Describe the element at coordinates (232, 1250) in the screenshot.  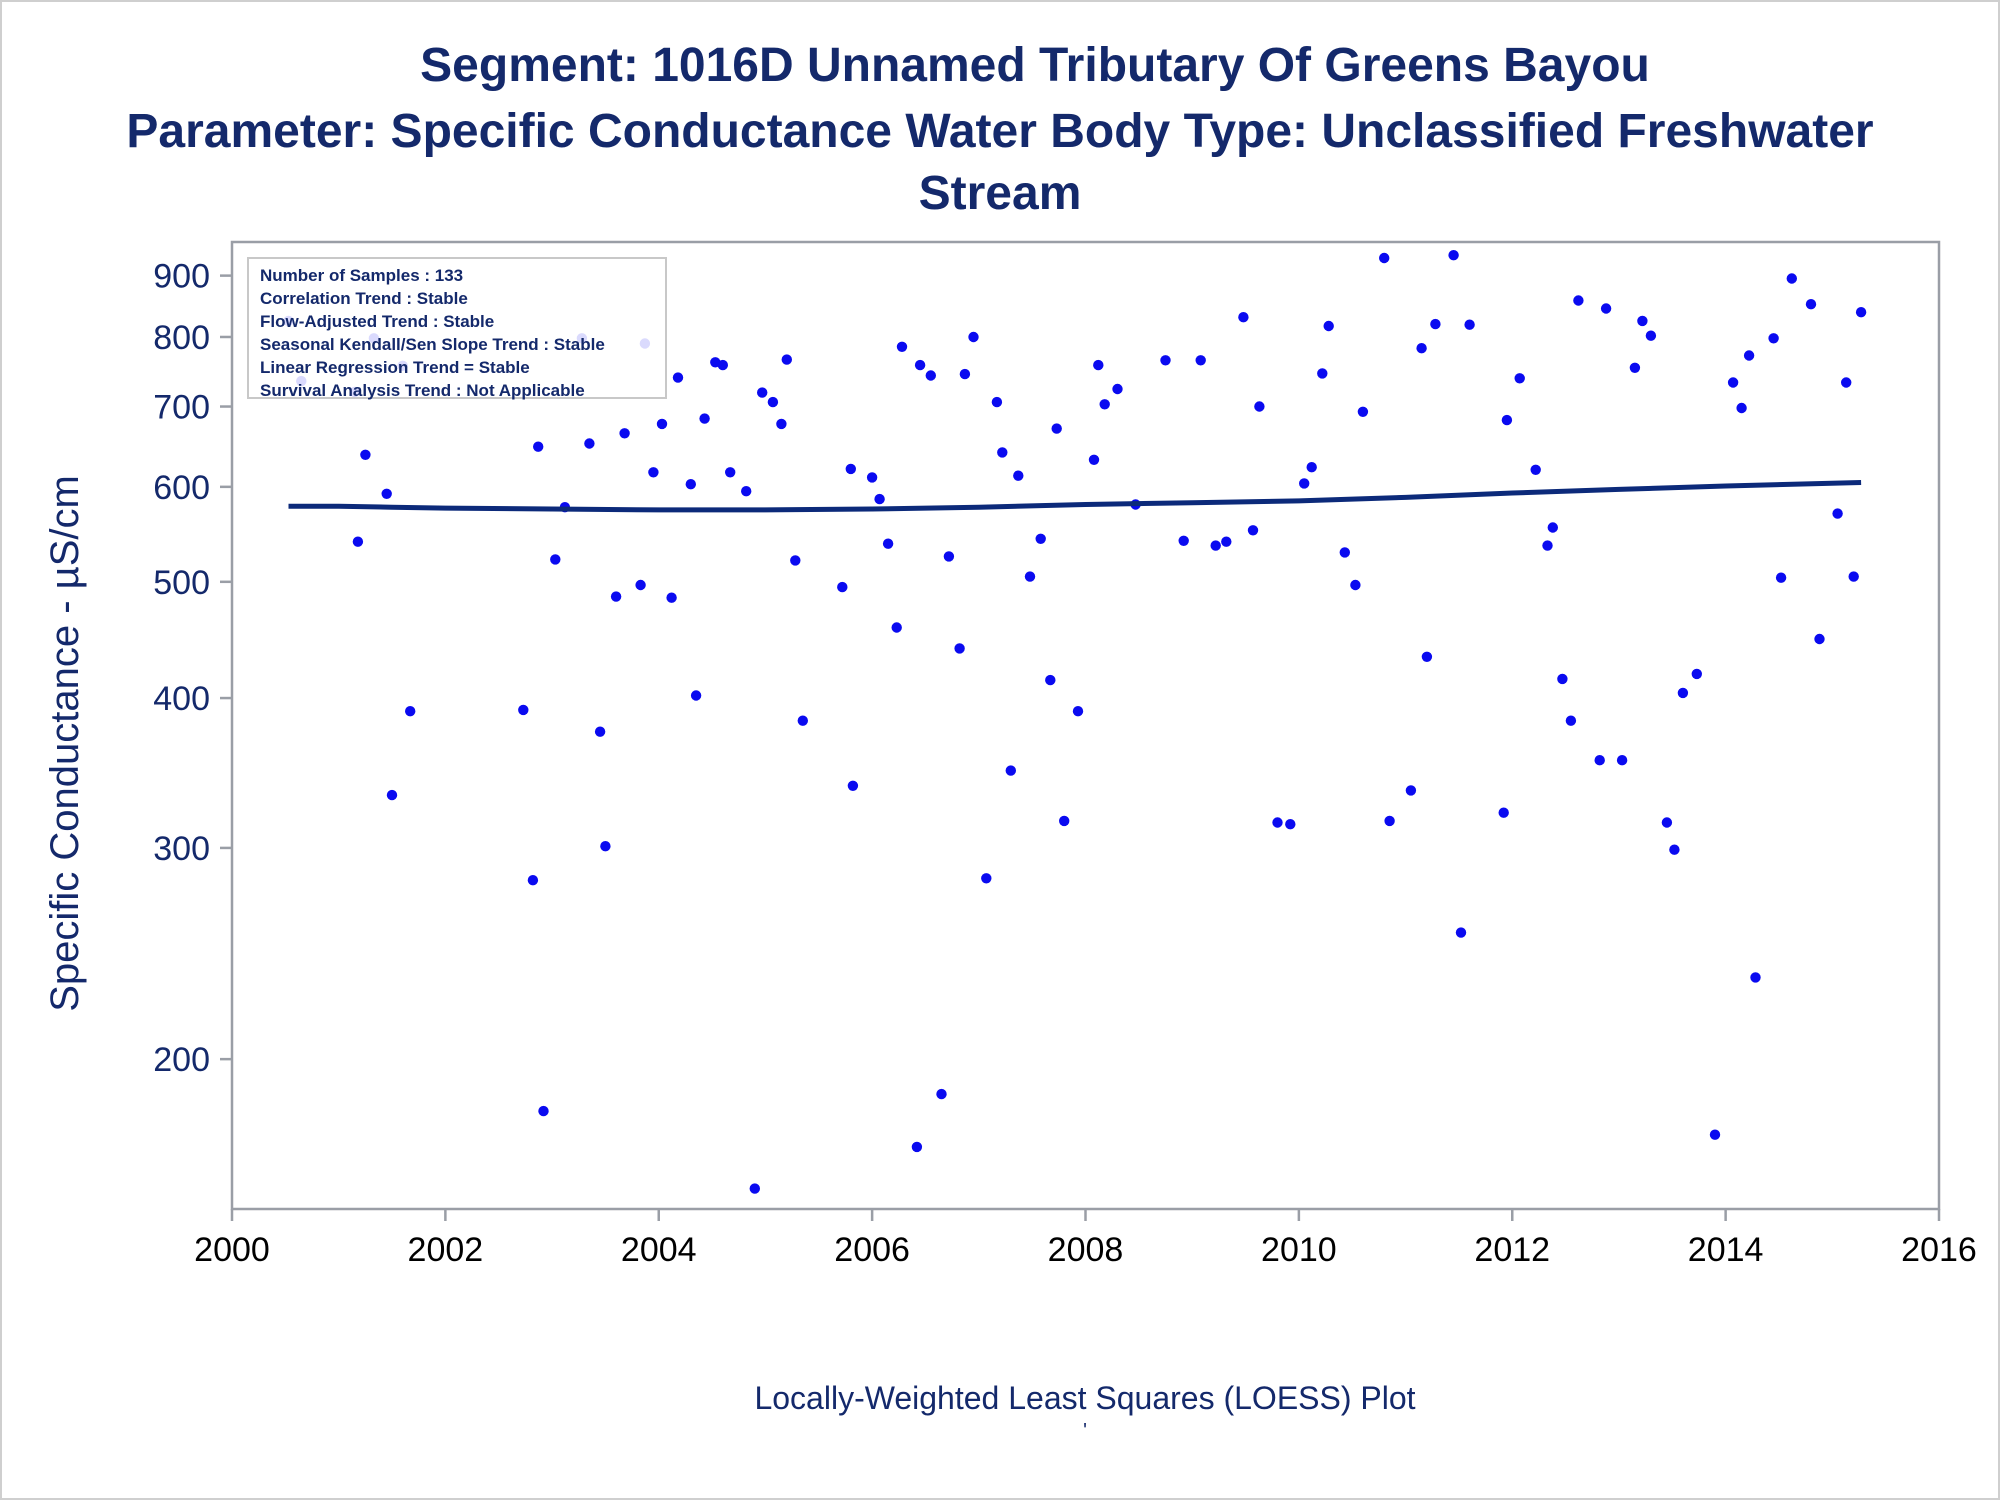
I see `x-tick-label: 2000` at that location.